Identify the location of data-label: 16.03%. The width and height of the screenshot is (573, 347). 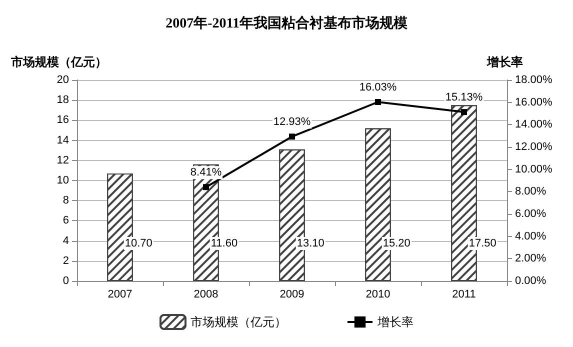
(378, 88).